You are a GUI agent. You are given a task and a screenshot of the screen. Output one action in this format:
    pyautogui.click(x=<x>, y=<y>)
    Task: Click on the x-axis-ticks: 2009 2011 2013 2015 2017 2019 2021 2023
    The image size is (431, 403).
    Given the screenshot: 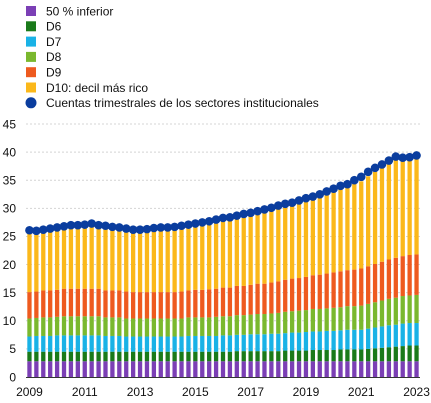 What is the action you would take?
    pyautogui.click(x=223, y=392)
    